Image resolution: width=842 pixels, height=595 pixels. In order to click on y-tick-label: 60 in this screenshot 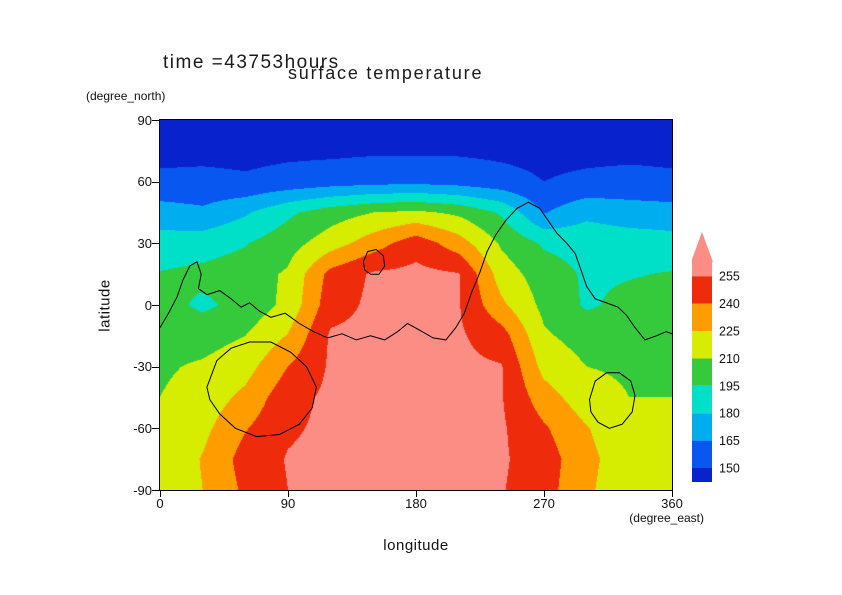, I will do `click(144, 182)`.